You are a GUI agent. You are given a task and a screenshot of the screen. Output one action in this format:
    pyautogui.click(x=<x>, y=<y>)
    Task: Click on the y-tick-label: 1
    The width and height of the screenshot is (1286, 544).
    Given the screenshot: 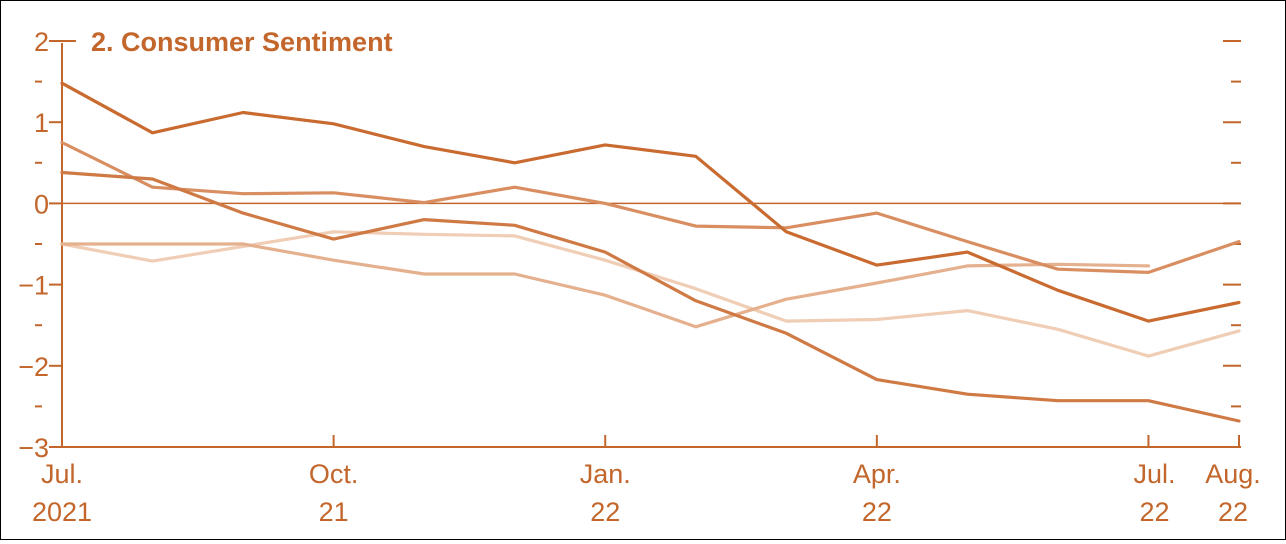 What is the action you would take?
    pyautogui.click(x=41, y=123)
    